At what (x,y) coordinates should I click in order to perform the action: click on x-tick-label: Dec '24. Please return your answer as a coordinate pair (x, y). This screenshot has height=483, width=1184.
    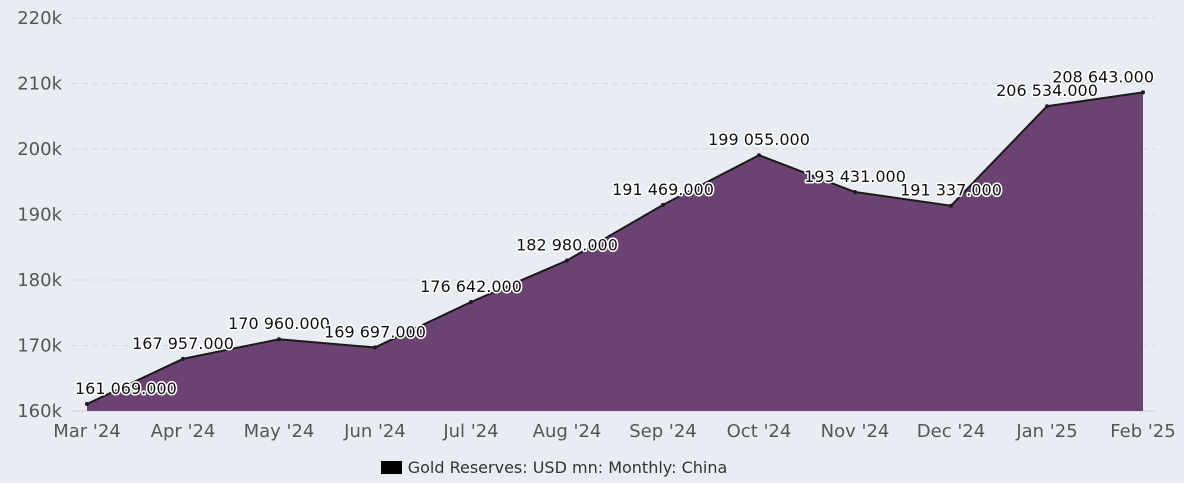
    Looking at the image, I should click on (951, 431).